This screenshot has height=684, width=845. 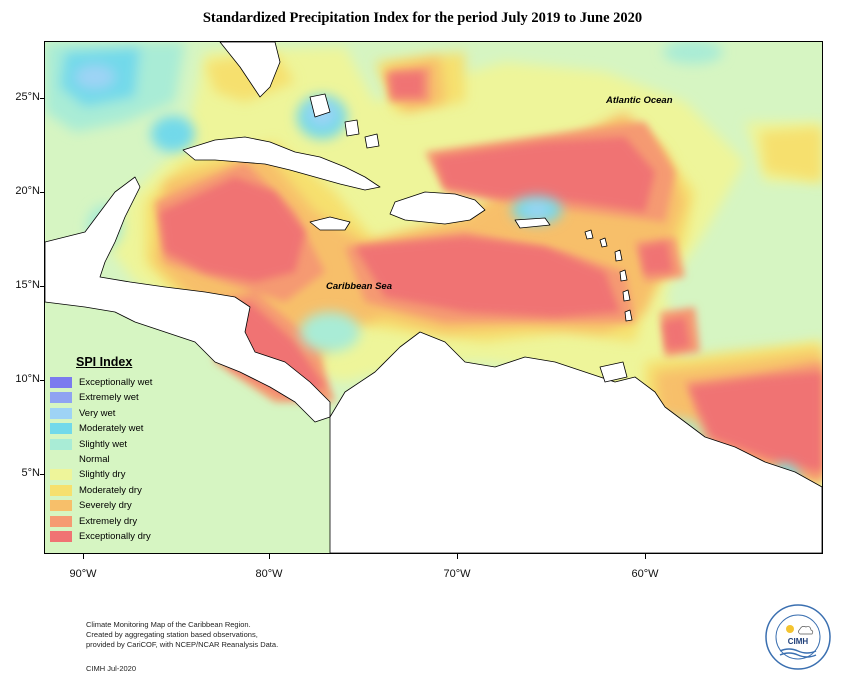 I want to click on cimh-logo: CIMH, so click(x=798, y=637).